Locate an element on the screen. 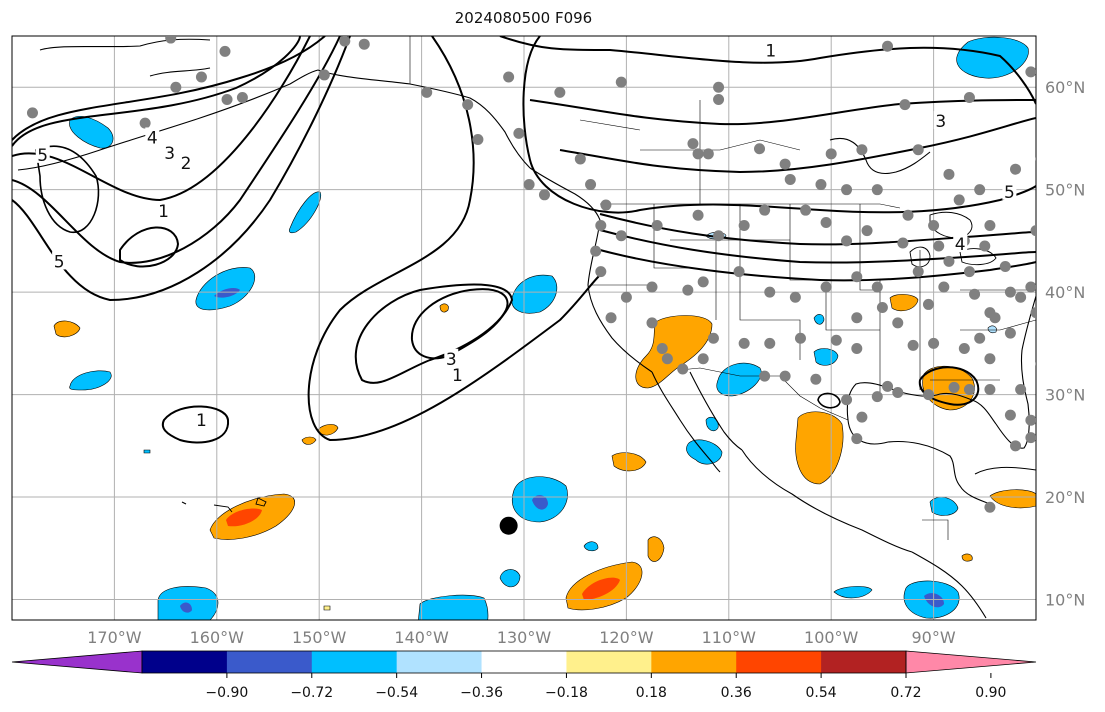 Image resolution: width=1105 pixels, height=712 pixels. colorbar-tick-label: −0.90 is located at coordinates (226, 693).